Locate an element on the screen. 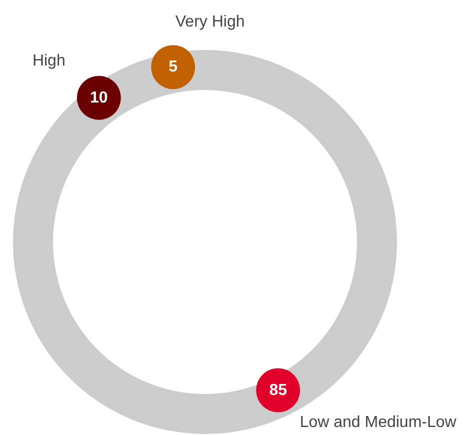 This screenshot has height=435, width=468. slice-label: High is located at coordinates (49, 61).